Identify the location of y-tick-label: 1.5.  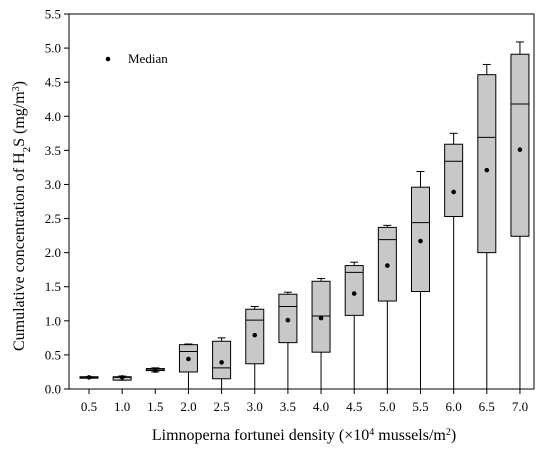
(53, 286).